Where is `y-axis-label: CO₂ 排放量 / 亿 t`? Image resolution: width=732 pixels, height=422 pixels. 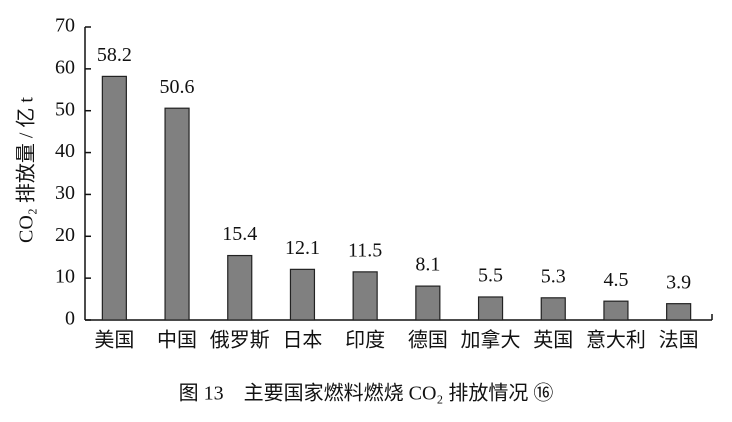
y-axis-label: CO₂ 排放量 / 亿 t is located at coordinates (26, 170).